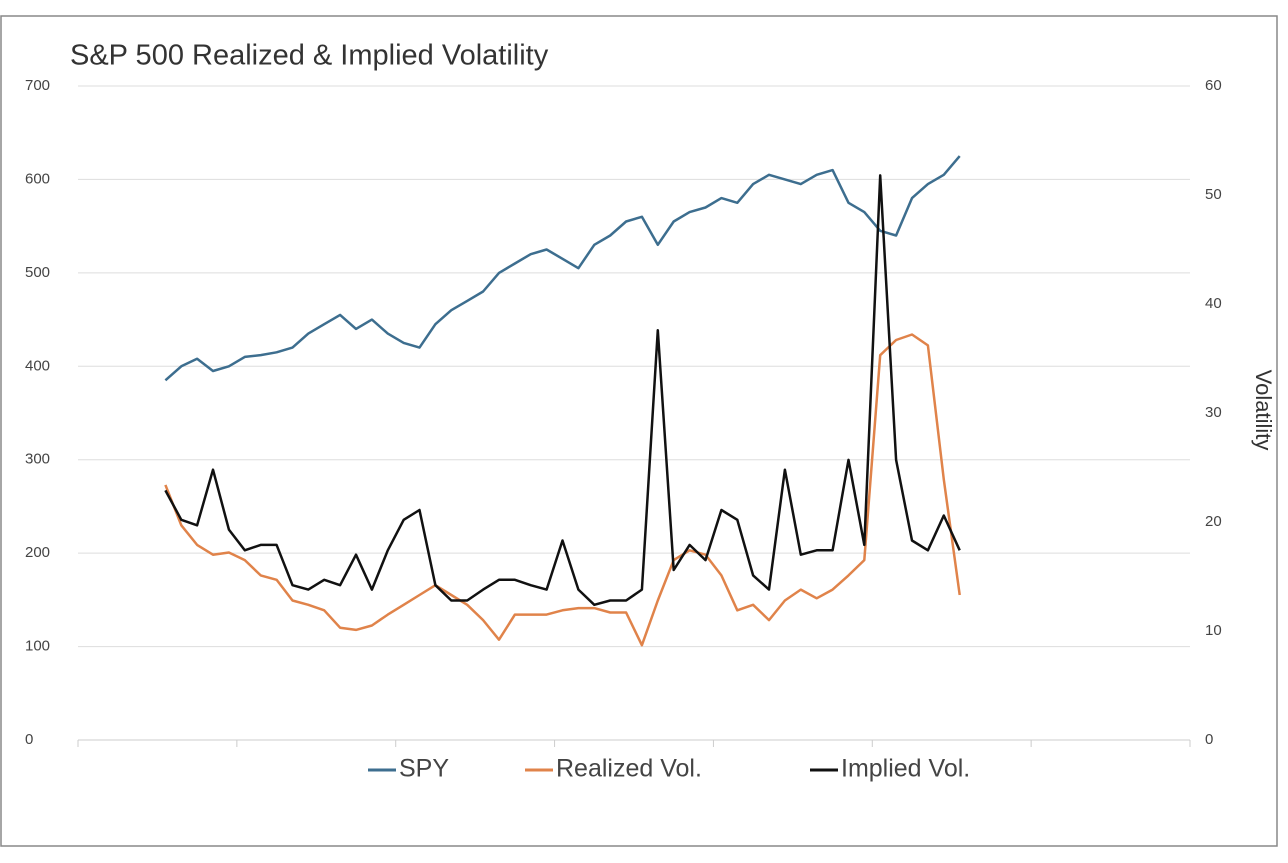 This screenshot has height=863, width=1288. I want to click on y-tick-label: 0, so click(29, 739).